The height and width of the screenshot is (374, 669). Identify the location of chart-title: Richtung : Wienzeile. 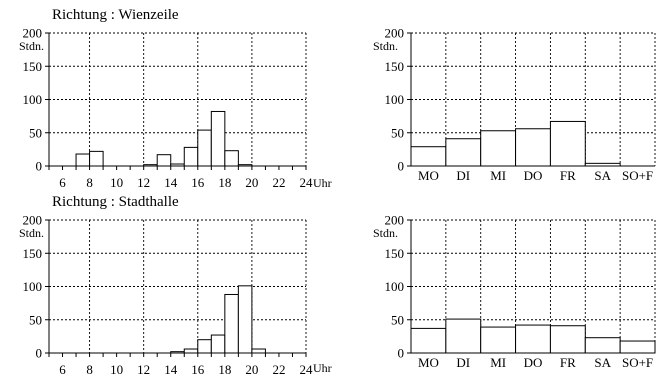
(115, 15).